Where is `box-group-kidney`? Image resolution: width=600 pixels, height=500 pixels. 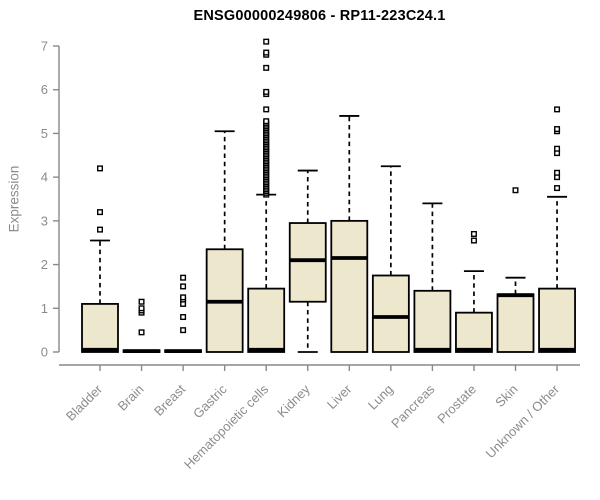 box-group-kidney is located at coordinates (307, 261).